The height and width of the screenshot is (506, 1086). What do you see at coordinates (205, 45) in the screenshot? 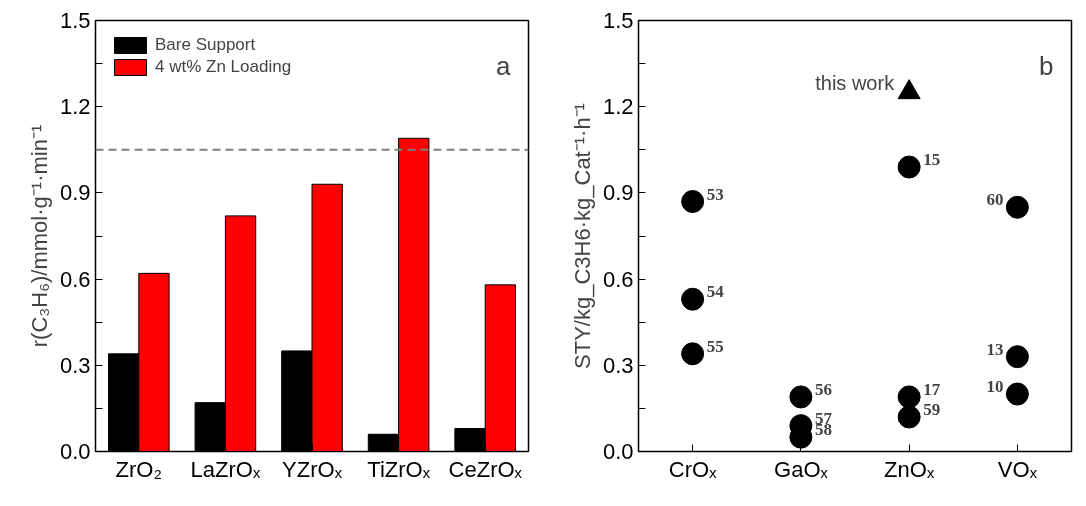
I see `legend-label: Bare Support` at bounding box center [205, 45].